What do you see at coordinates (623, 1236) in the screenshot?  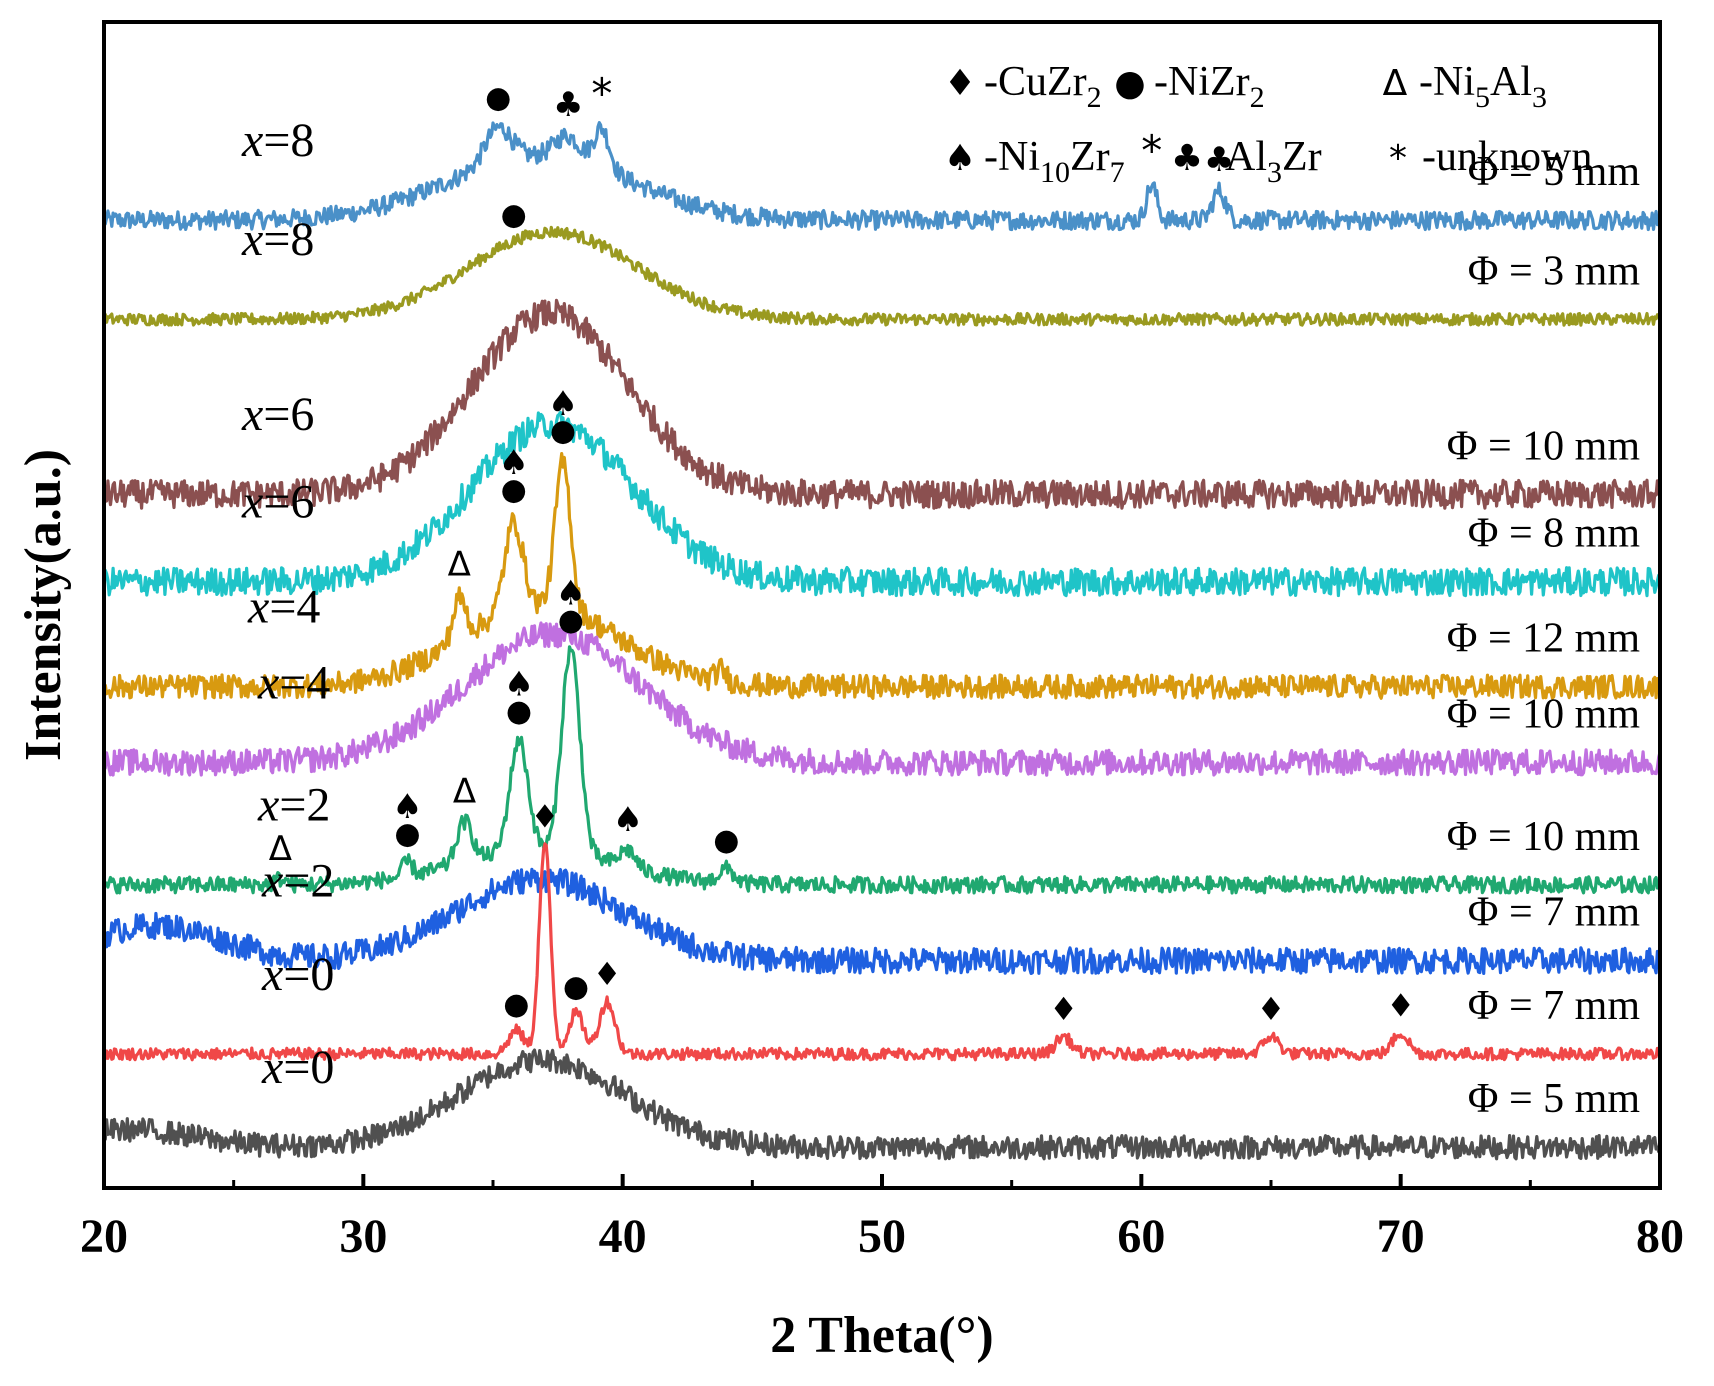 I see `x-tick-label-40: 40` at bounding box center [623, 1236].